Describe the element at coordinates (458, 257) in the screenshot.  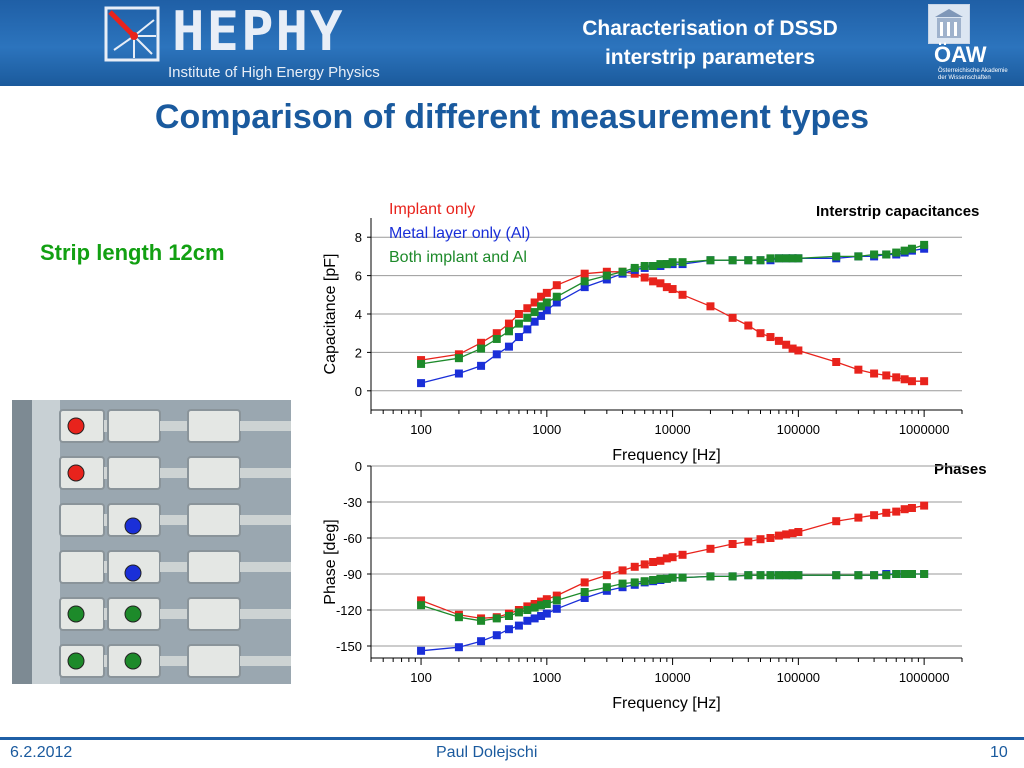
I see `legend-entry: Both implant and Al` at that location.